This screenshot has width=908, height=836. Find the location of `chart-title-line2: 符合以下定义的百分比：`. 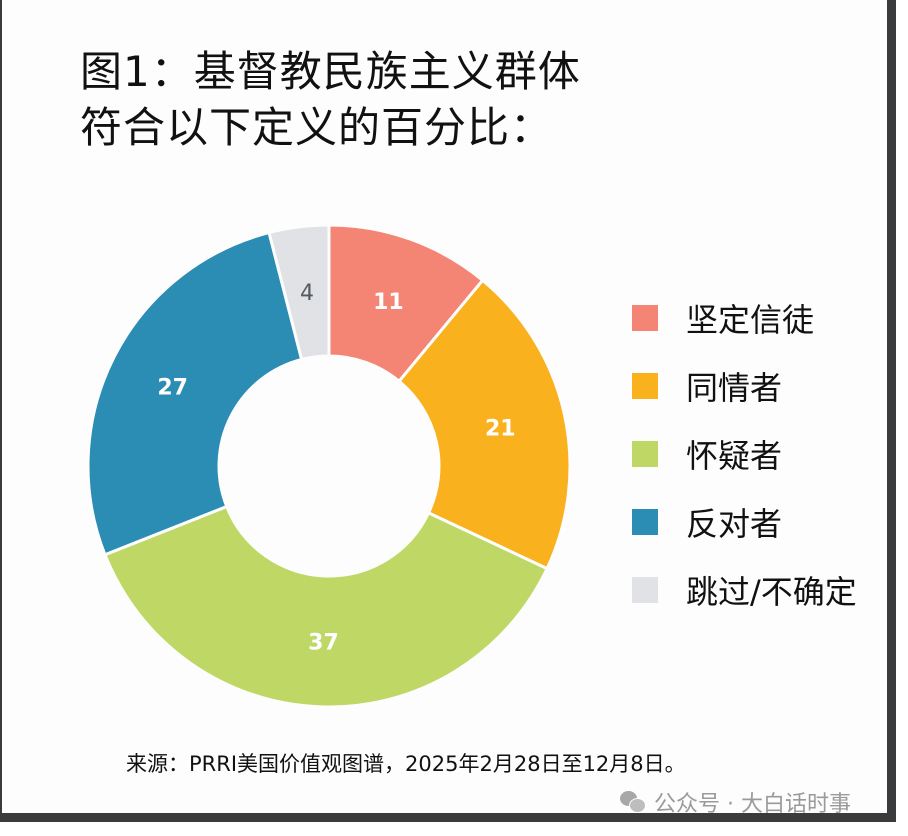

chart-title-line2: 符合以下定义的百分比： is located at coordinates (317, 127).